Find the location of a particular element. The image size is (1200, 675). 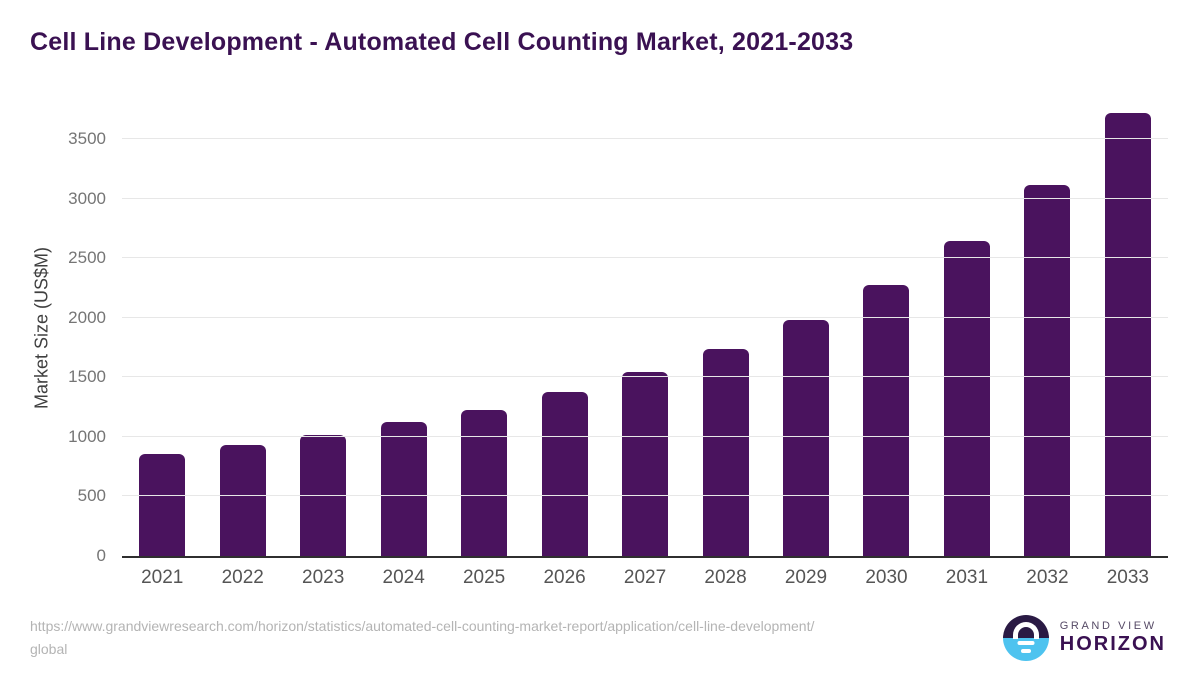

x-label-2028: 2028 is located at coordinates (725, 577).